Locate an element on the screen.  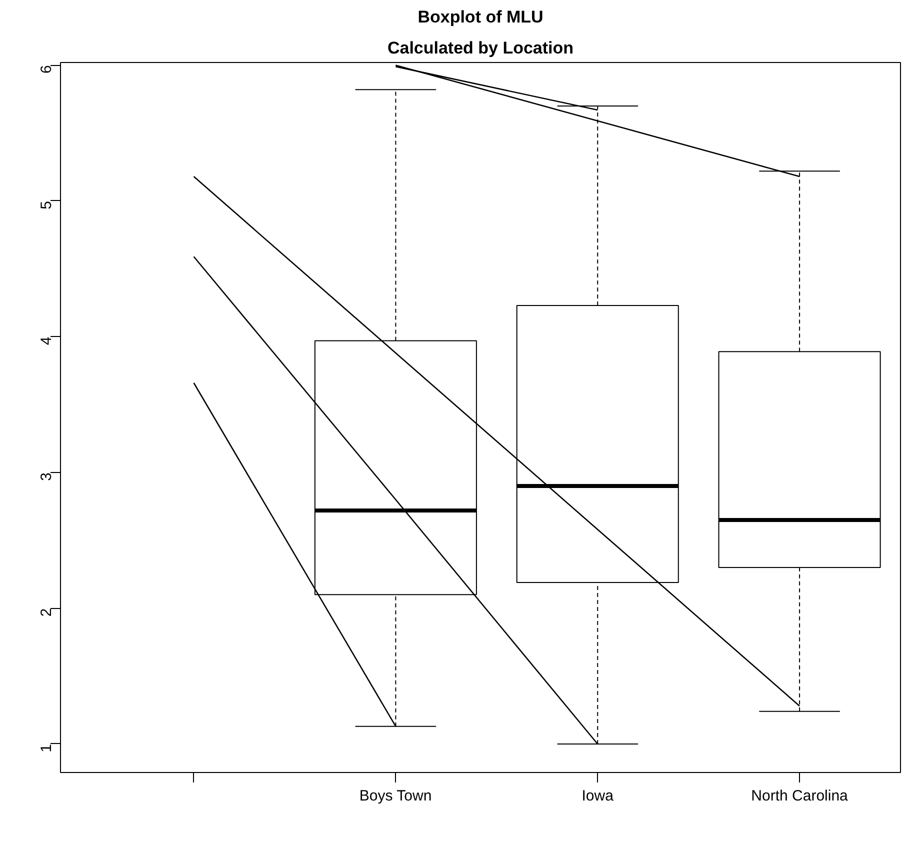
chart-title: Boxplot of MLU is located at coordinates (481, 17).